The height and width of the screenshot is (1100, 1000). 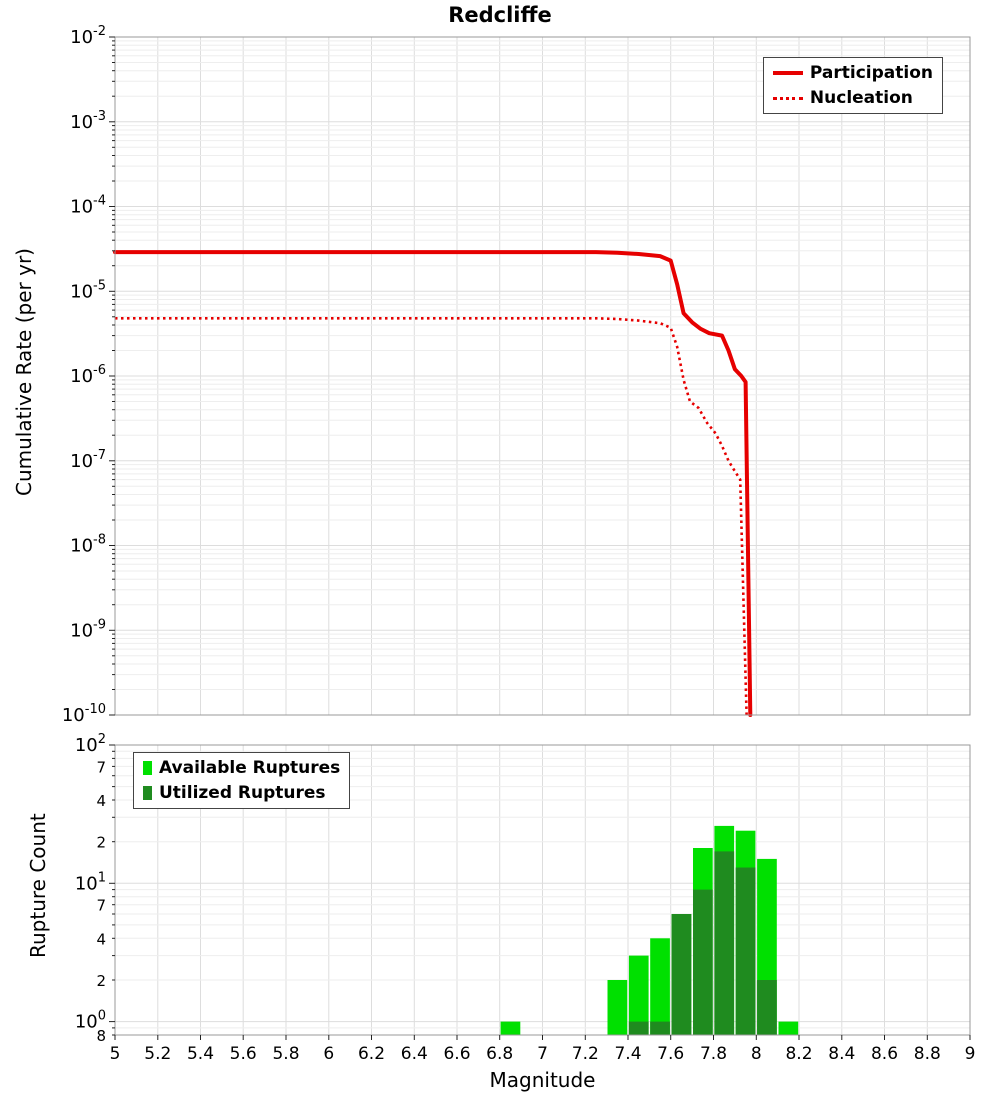 I want to click on participation-line-swatch, so click(x=787, y=73).